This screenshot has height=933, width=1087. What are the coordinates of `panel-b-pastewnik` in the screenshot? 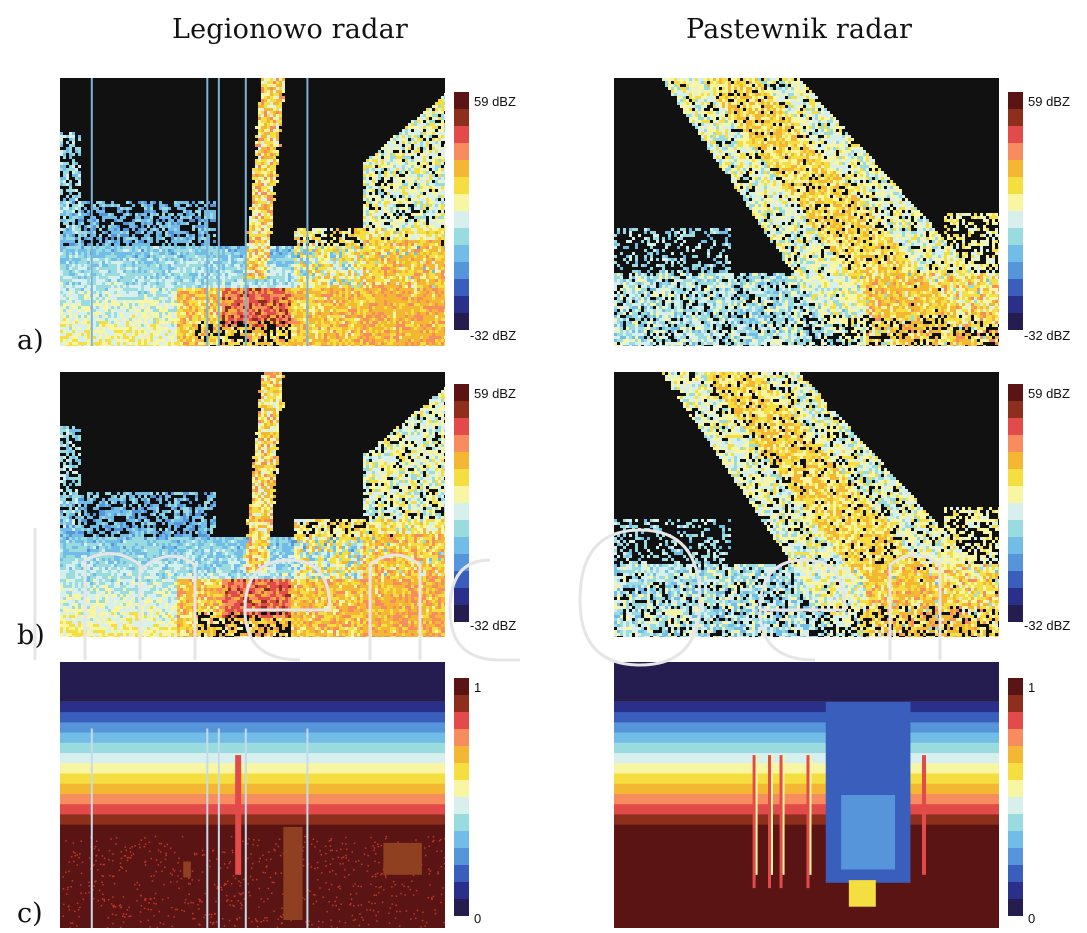 It's located at (806, 504).